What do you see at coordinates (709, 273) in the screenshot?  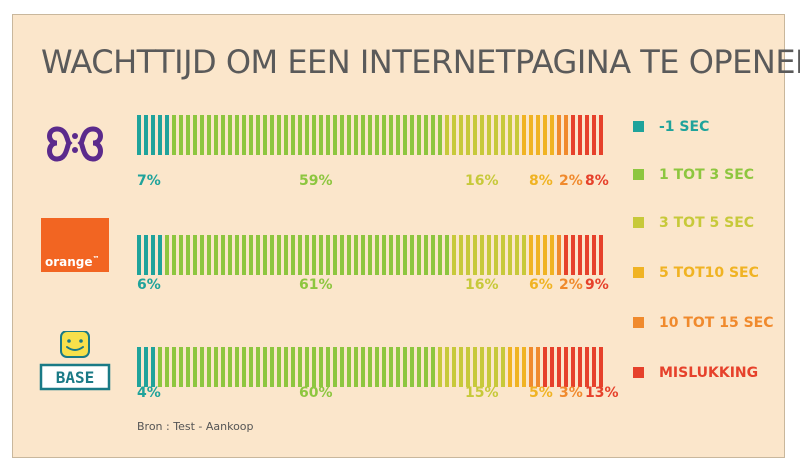 I see `legend-label: 5 TOT10 SEC` at bounding box center [709, 273].